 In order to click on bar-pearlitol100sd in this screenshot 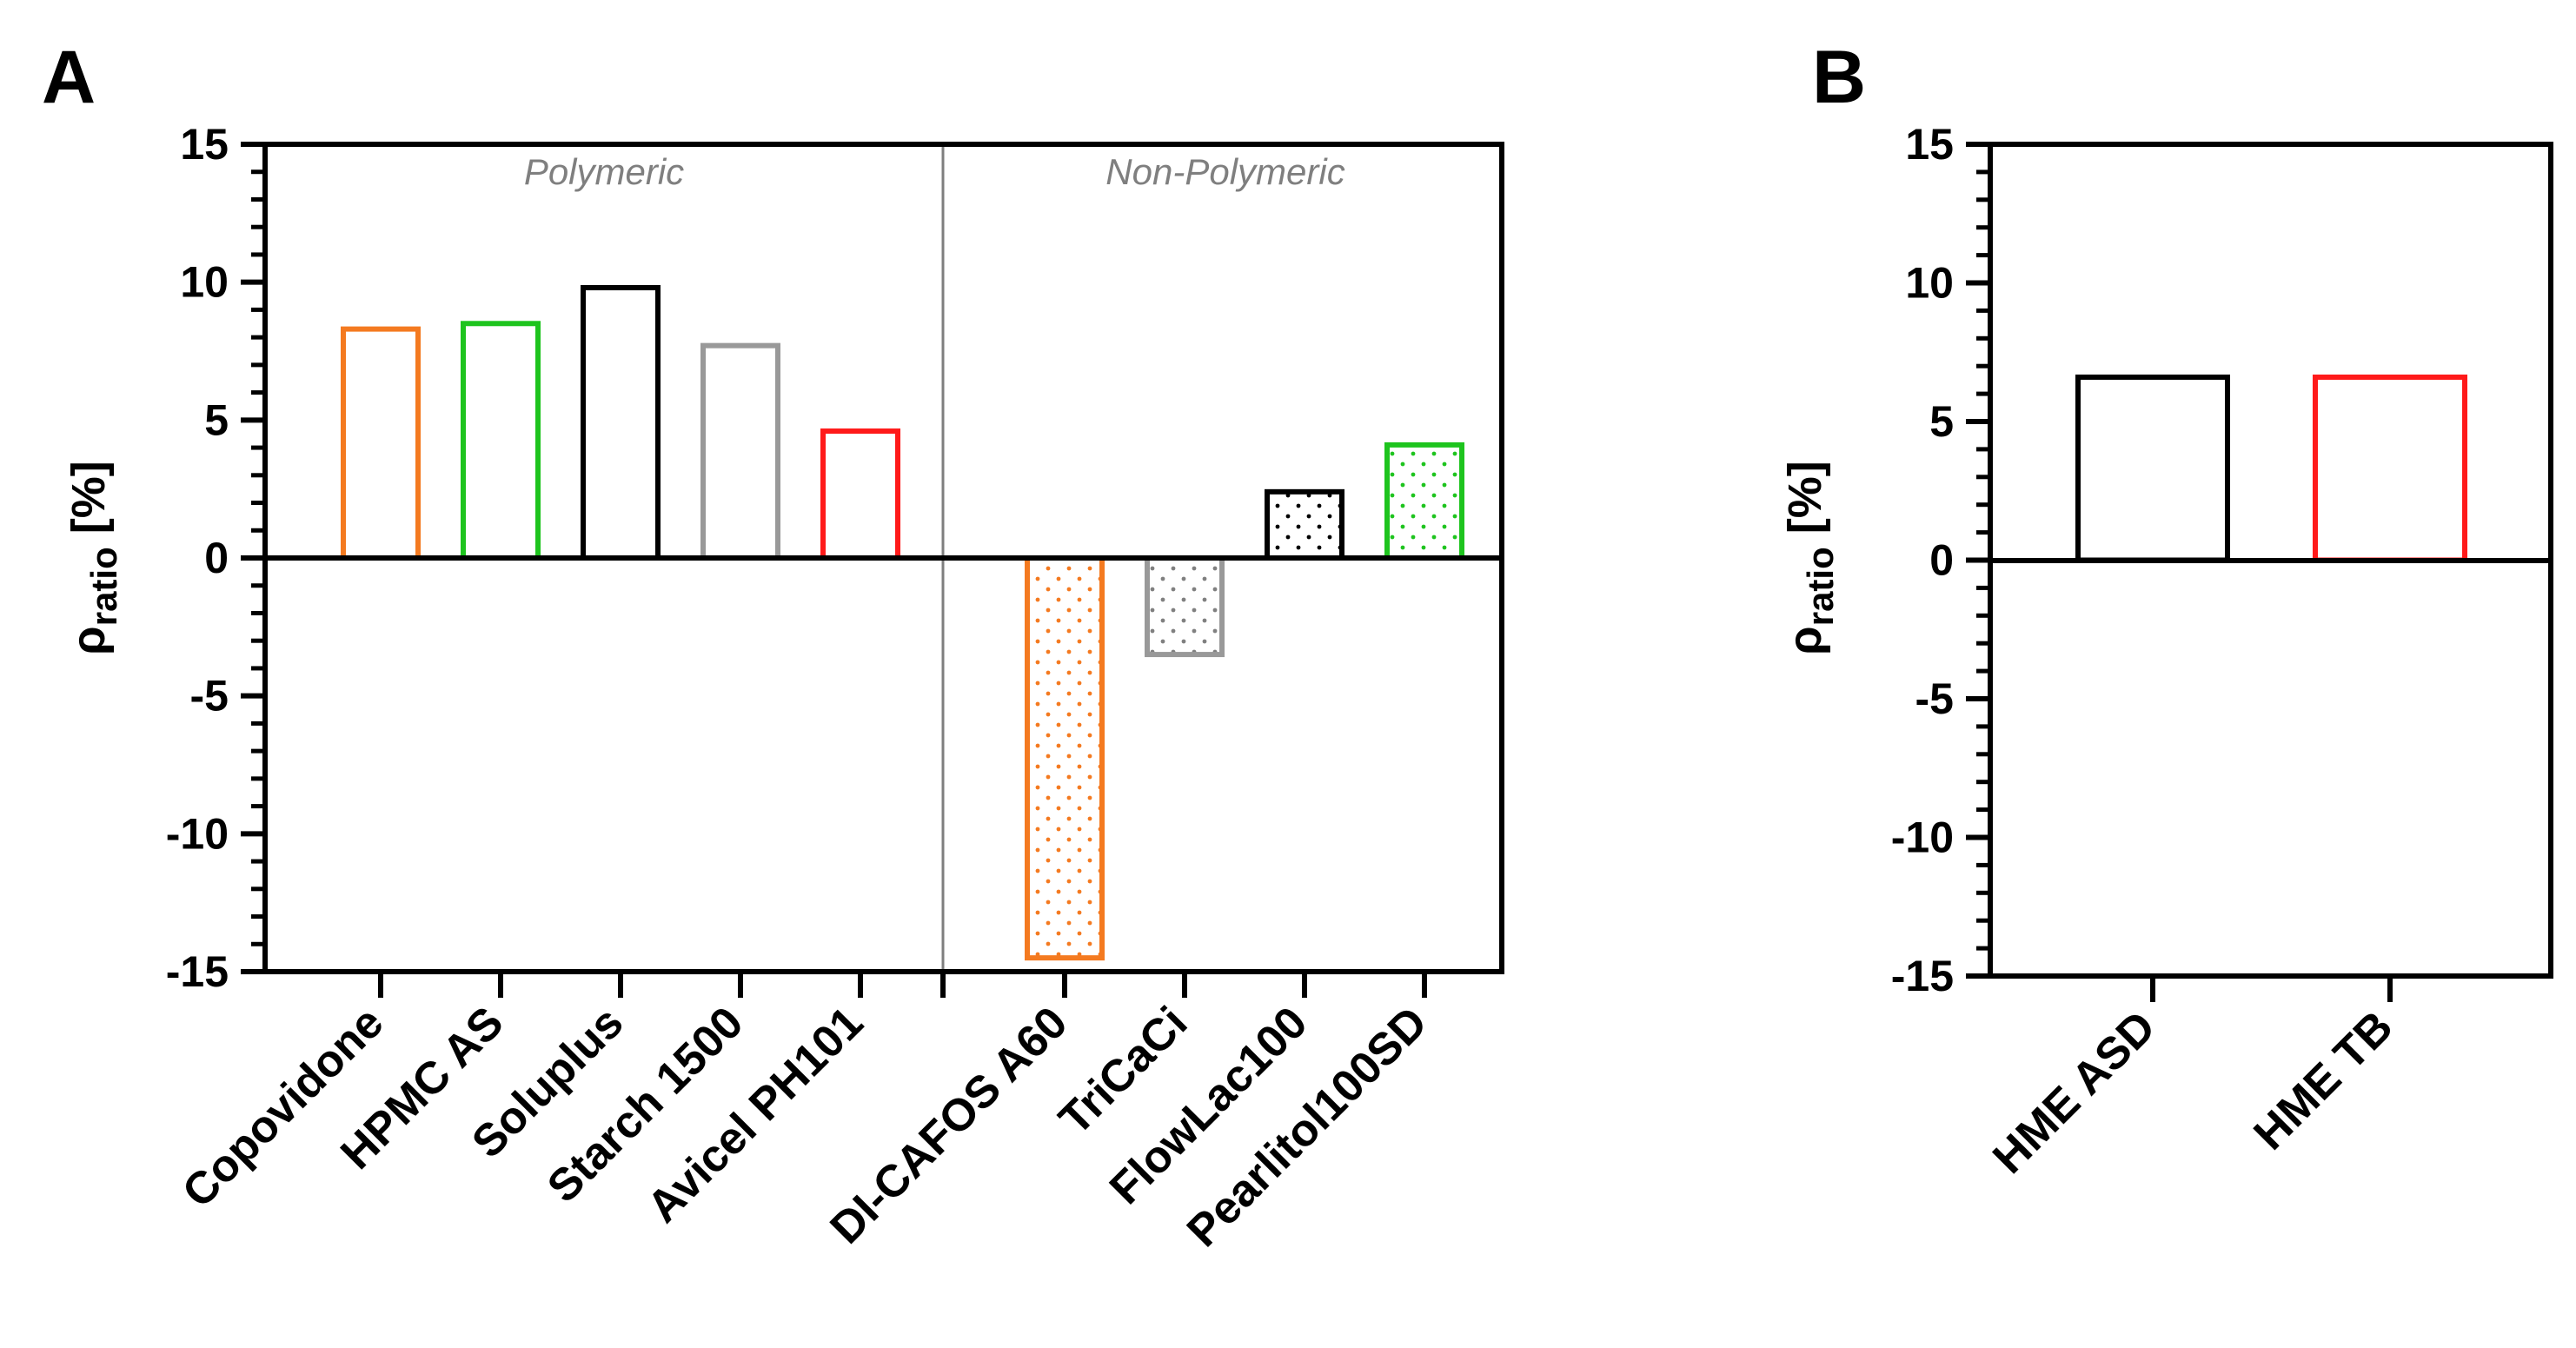, I will do `click(1424, 501)`.